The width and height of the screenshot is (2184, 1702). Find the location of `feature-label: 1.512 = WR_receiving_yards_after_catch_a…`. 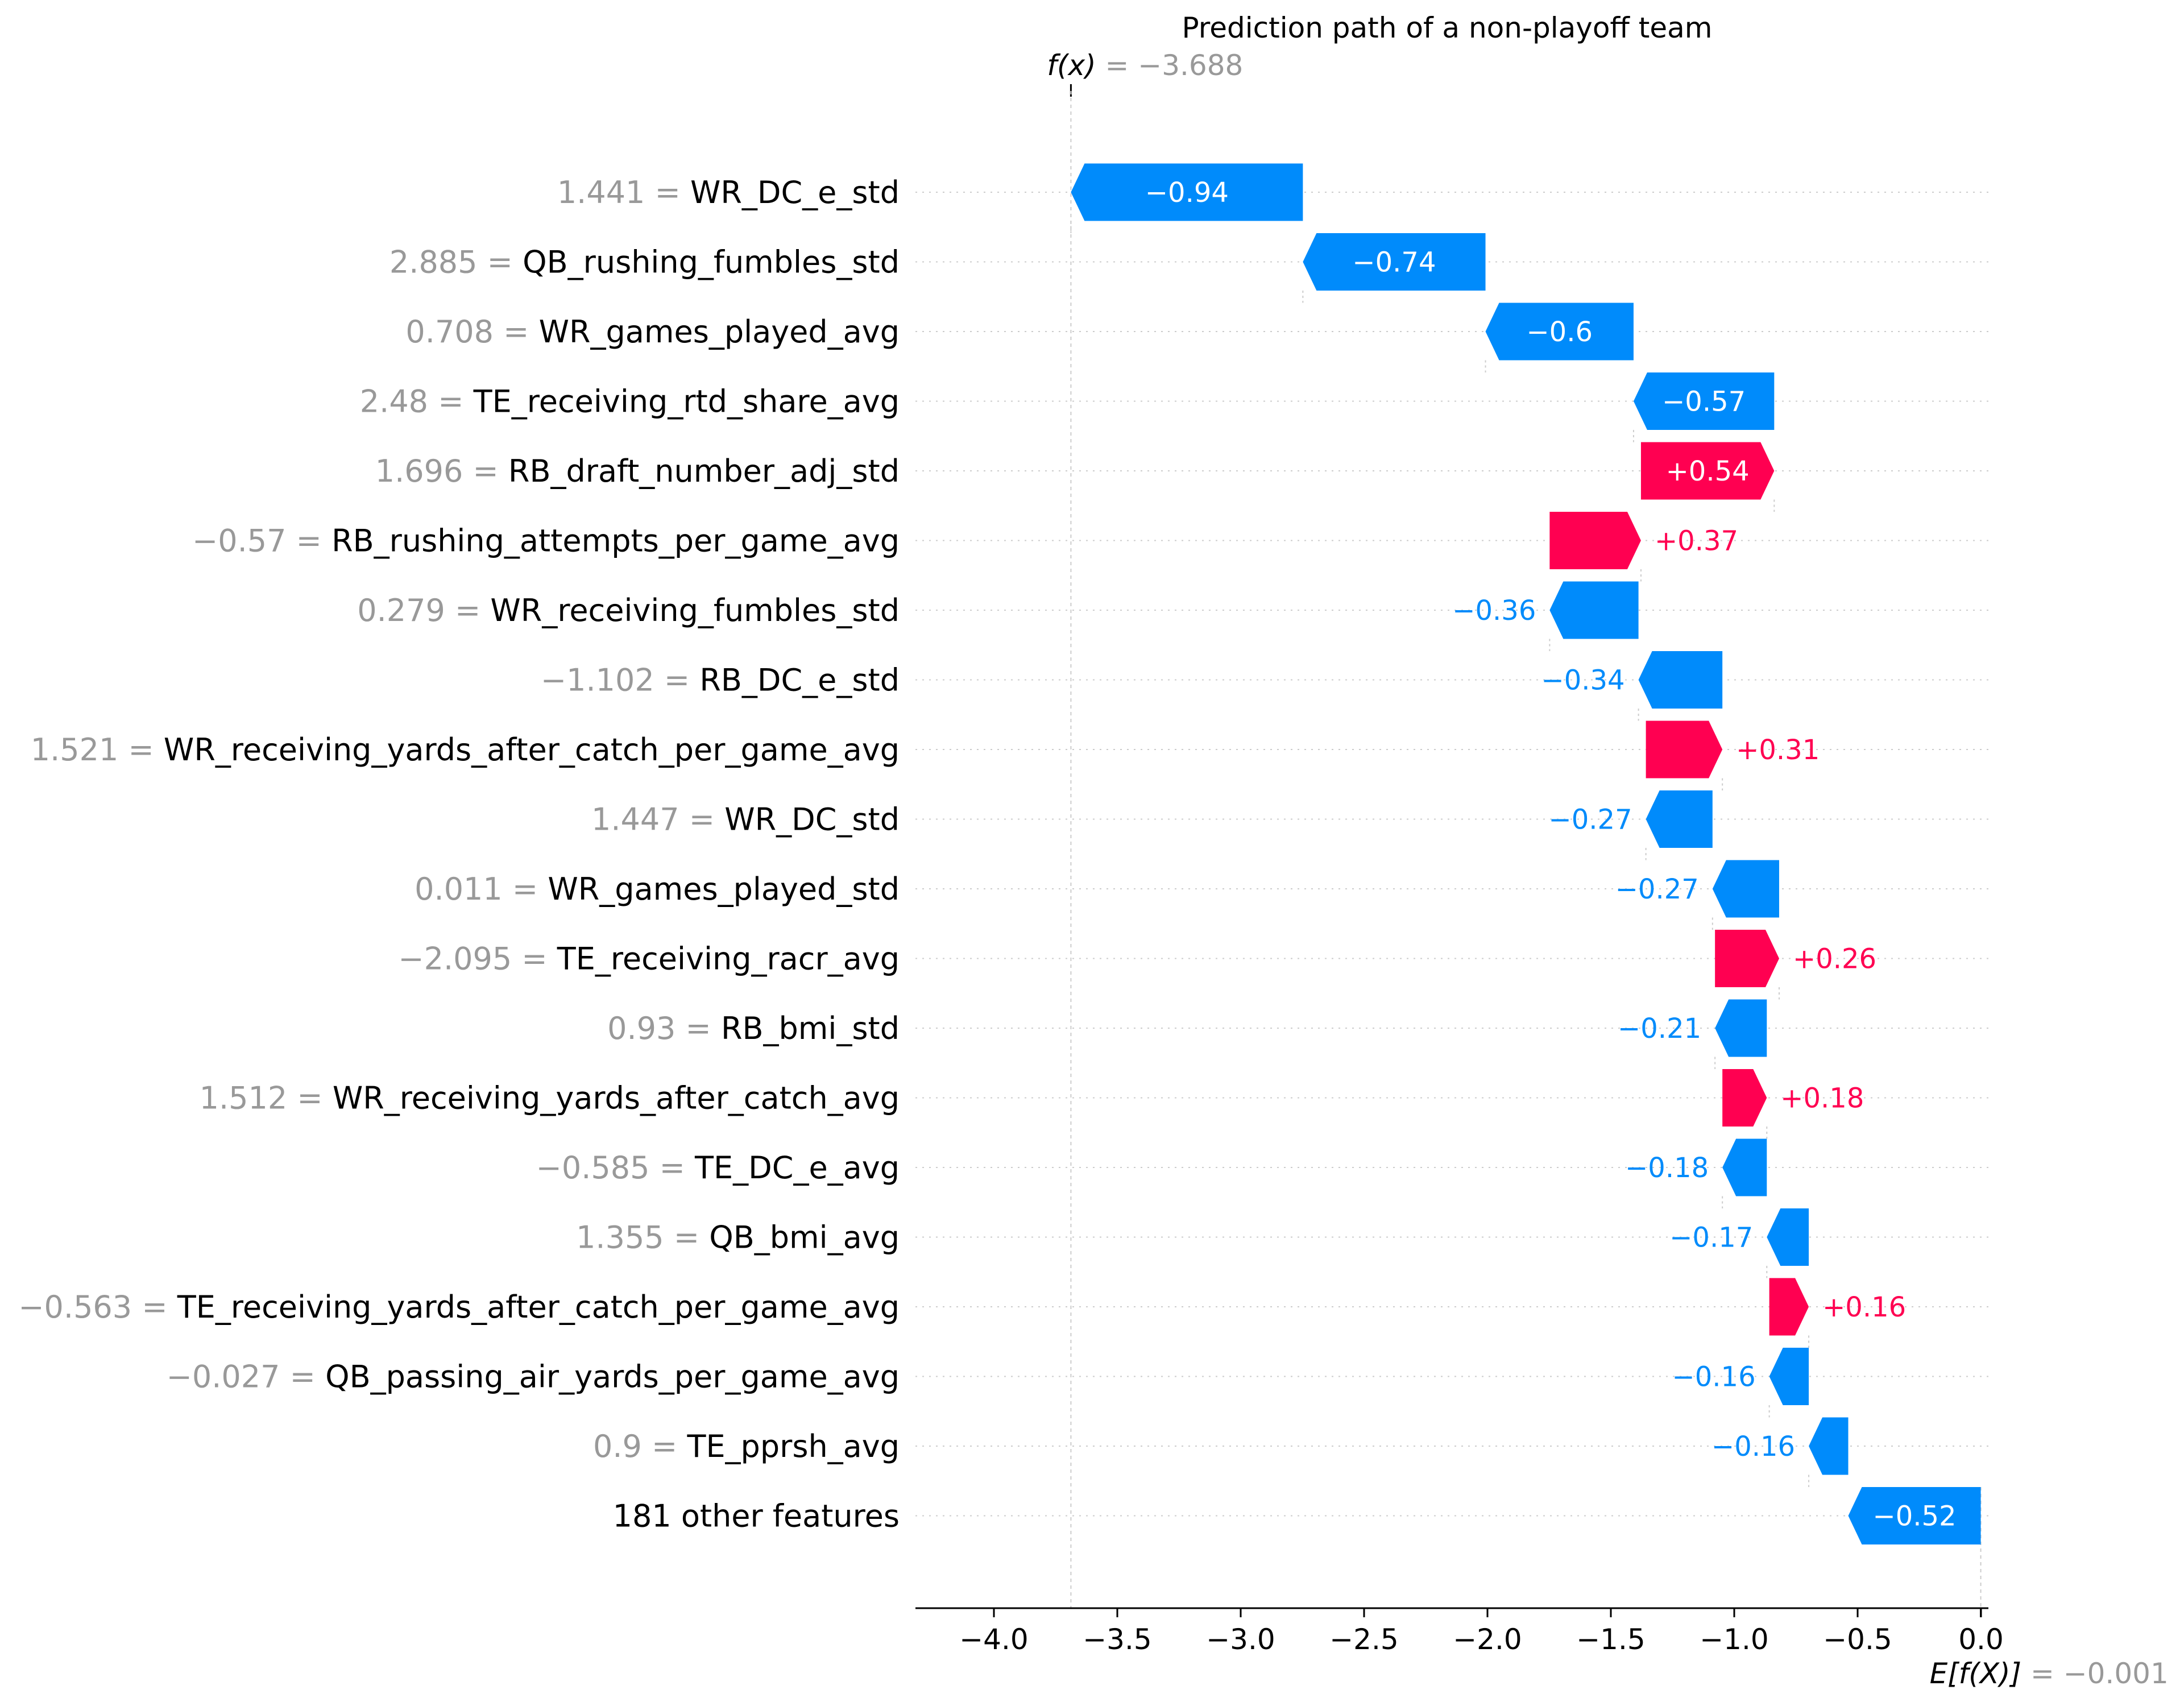

feature-label: 1.512 = WR_receiving_yards_after_catch_a… is located at coordinates (550, 1098).